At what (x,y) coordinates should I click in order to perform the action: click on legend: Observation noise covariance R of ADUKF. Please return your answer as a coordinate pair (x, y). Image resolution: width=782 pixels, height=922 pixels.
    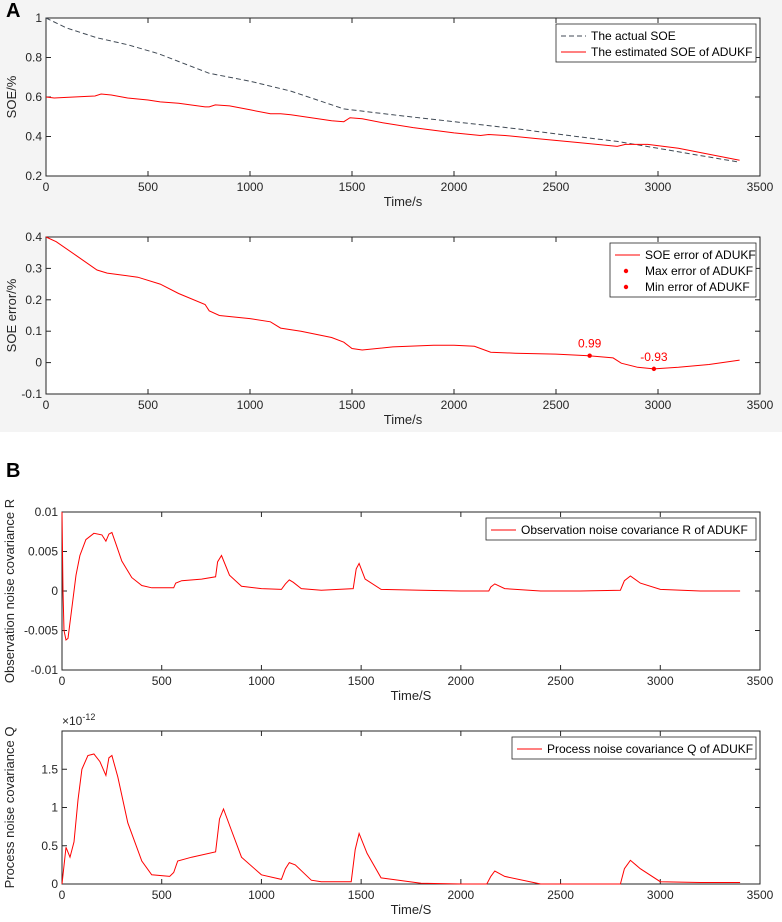
    Looking at the image, I should click on (621, 529).